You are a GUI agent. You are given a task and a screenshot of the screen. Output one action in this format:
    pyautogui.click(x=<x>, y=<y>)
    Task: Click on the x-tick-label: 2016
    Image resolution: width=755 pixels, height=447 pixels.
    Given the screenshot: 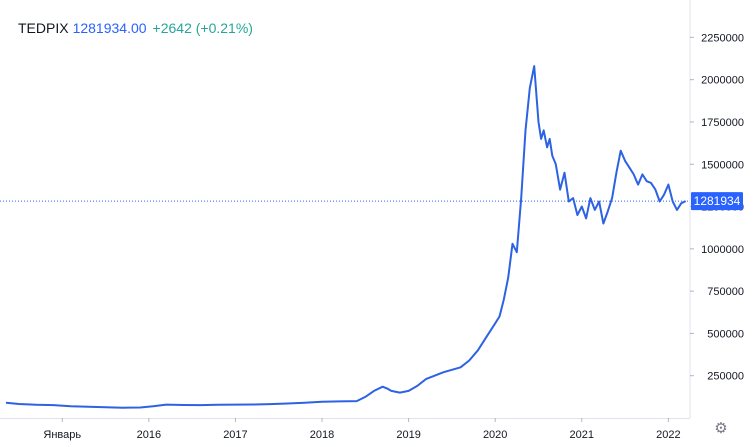 What is the action you would take?
    pyautogui.click(x=149, y=435)
    